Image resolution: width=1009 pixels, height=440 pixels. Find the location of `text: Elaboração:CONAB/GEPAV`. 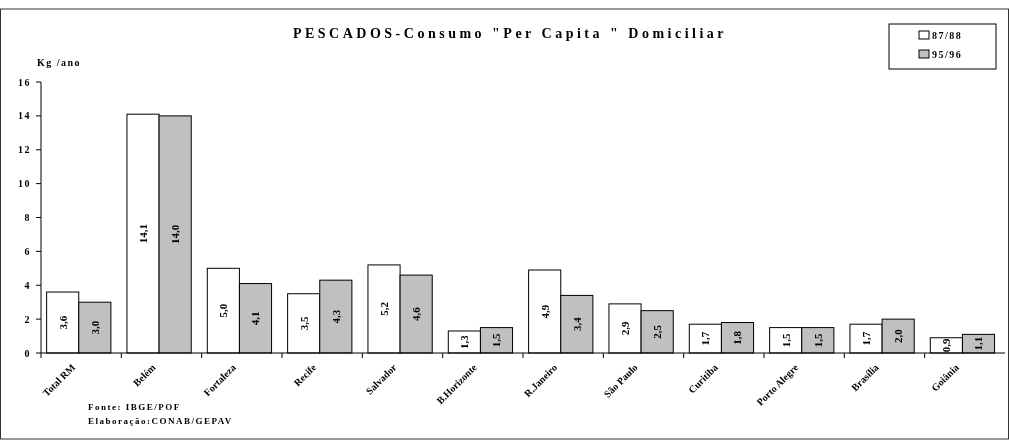

text: Elaboração:CONAB/GEPAV is located at coordinates (160, 421).